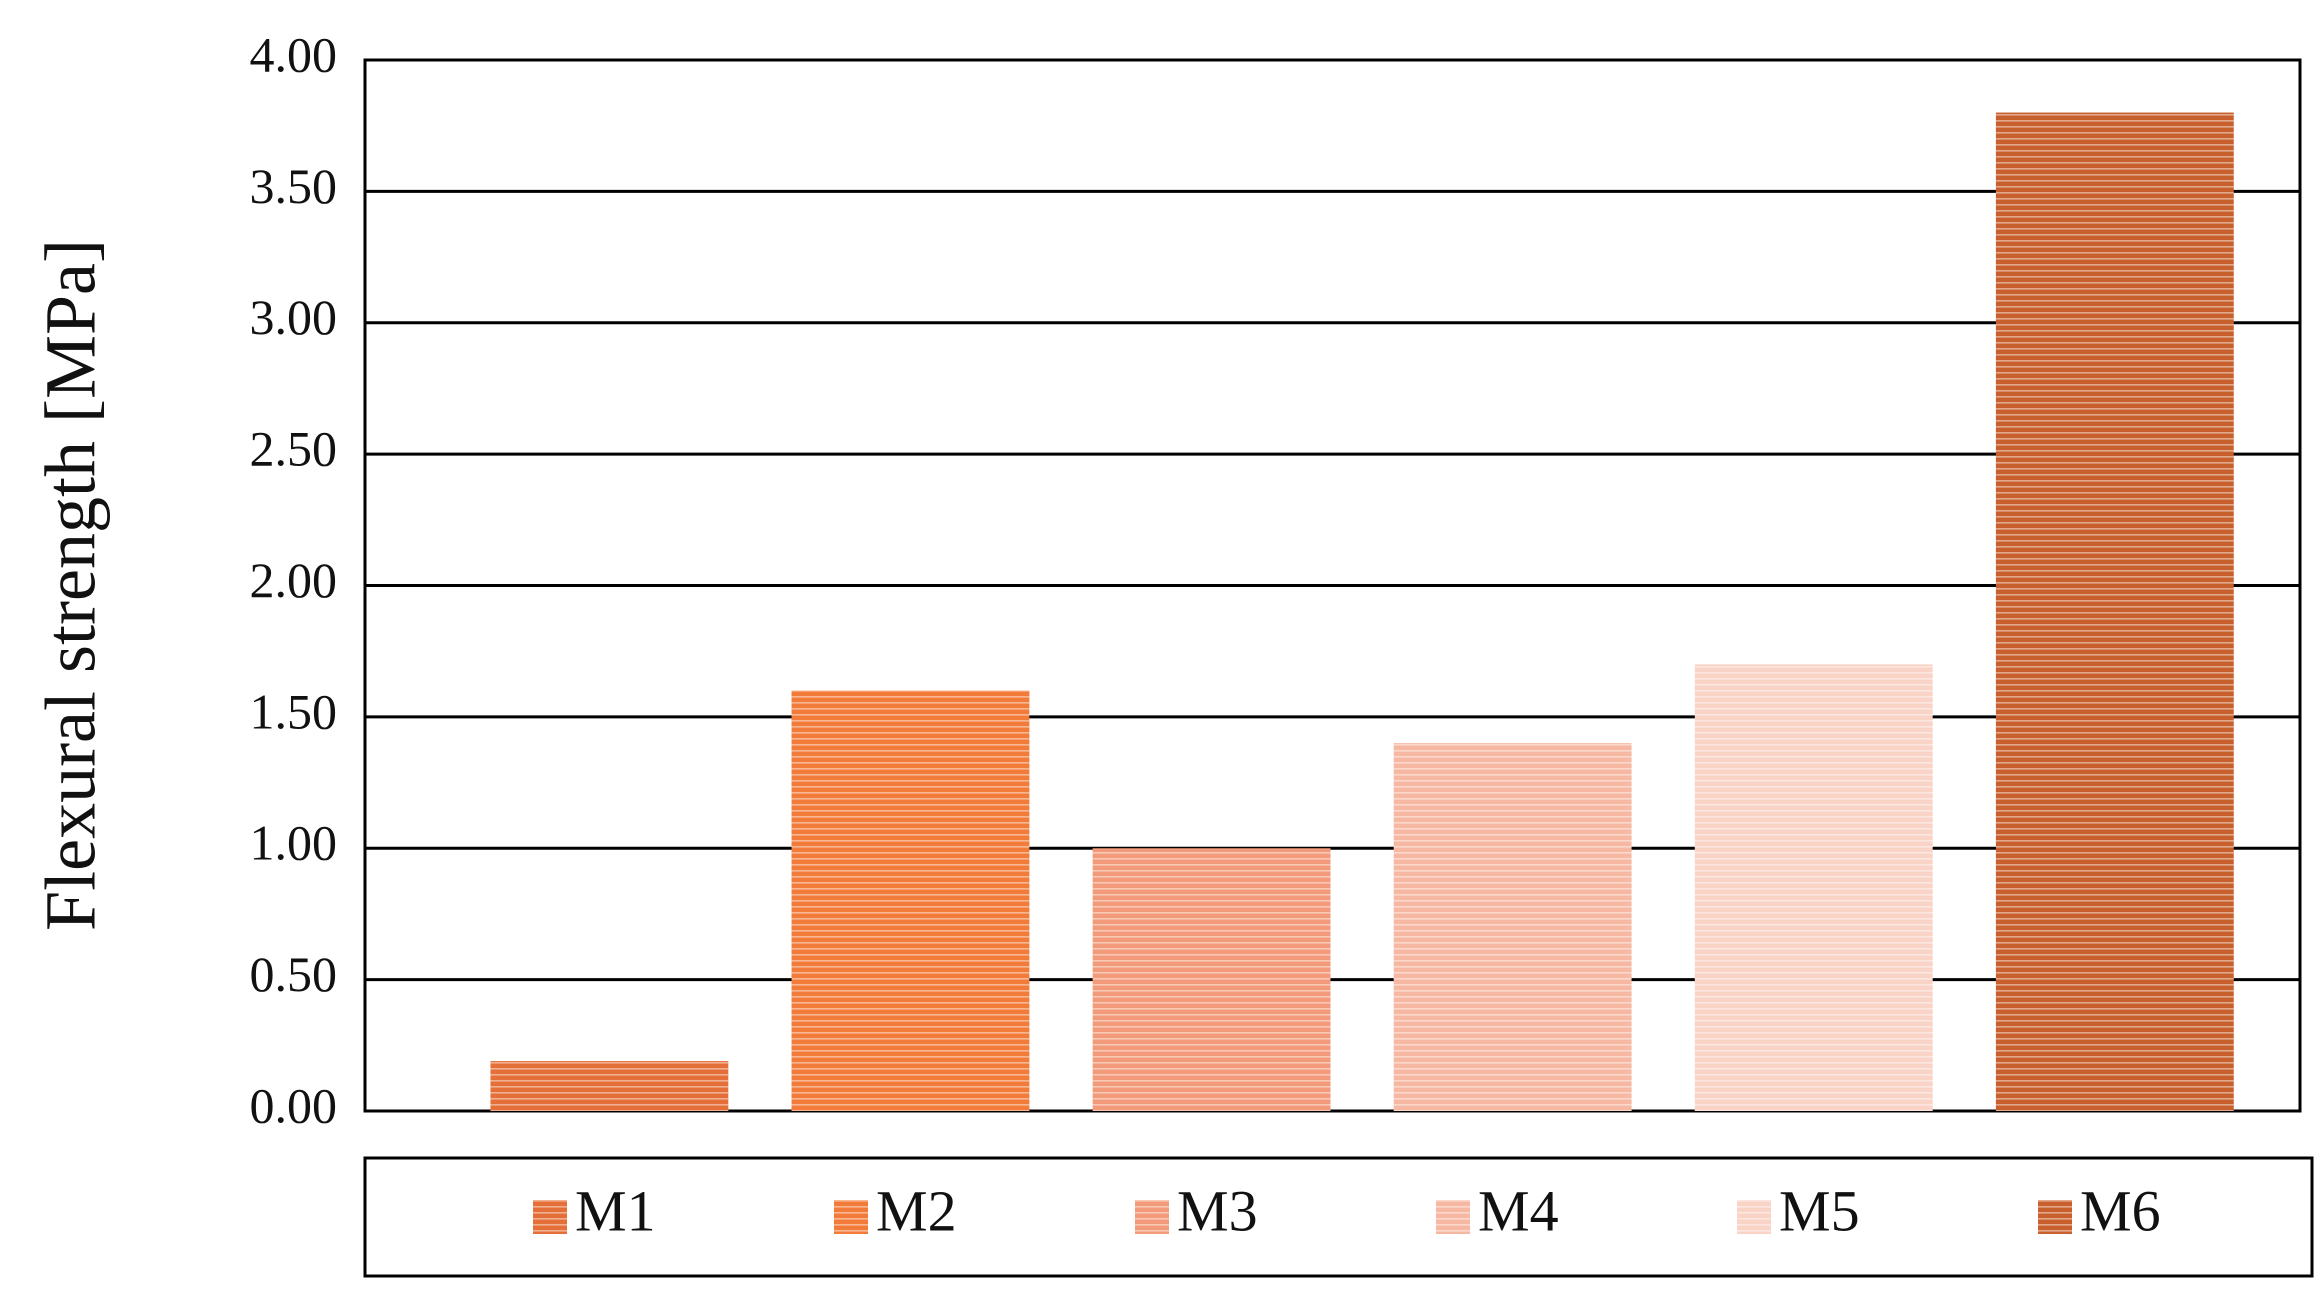 Image resolution: width=2323 pixels, height=1304 pixels. Describe the element at coordinates (294, 580) in the screenshot. I see `y-tick-label: 2.00` at that location.